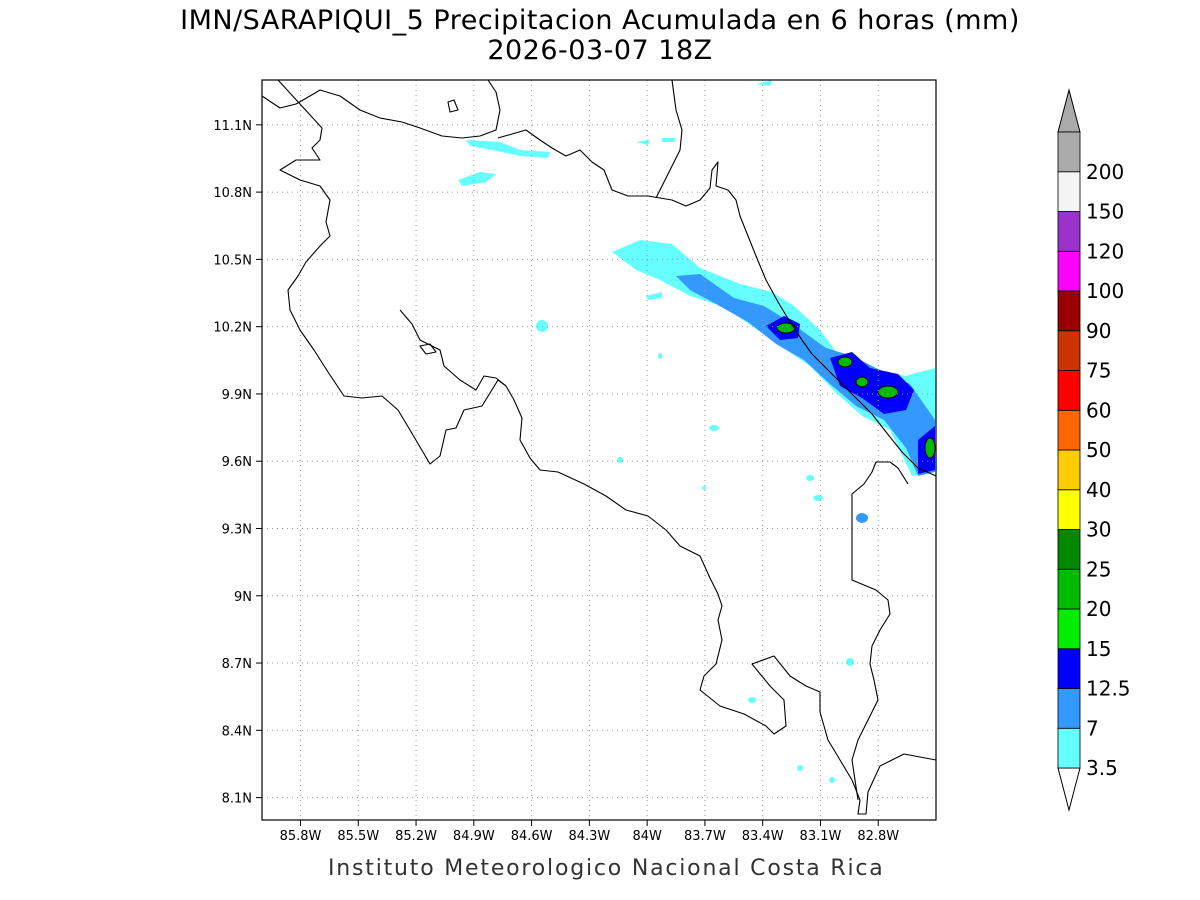 The height and width of the screenshot is (900, 1200). I want to click on colorbar-level-label: 40, so click(1098, 490).